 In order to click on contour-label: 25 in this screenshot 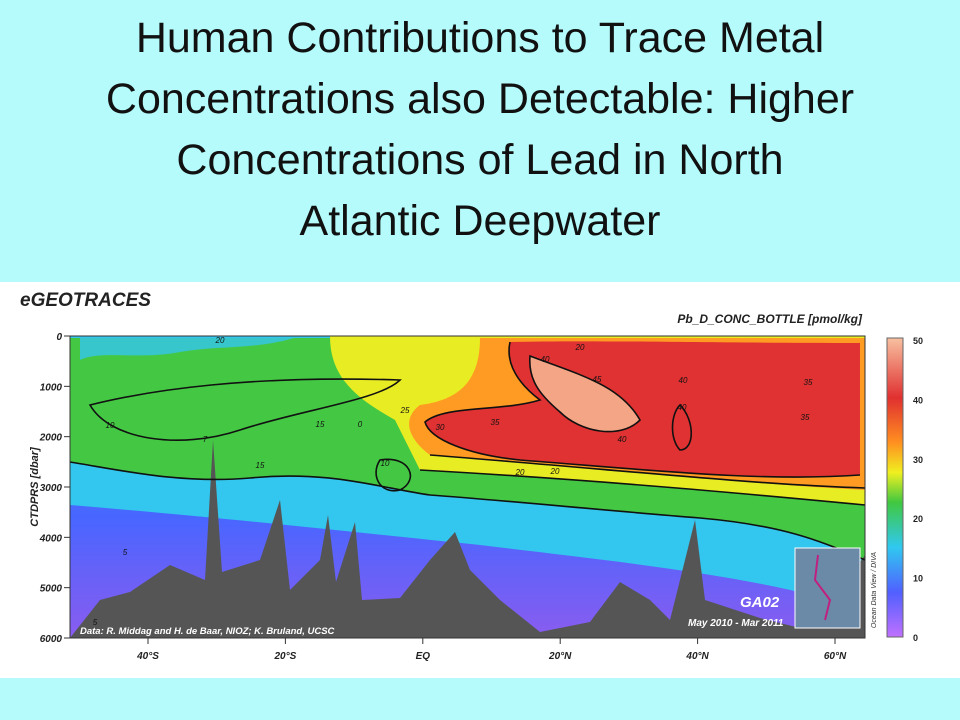, I will do `click(405, 410)`.